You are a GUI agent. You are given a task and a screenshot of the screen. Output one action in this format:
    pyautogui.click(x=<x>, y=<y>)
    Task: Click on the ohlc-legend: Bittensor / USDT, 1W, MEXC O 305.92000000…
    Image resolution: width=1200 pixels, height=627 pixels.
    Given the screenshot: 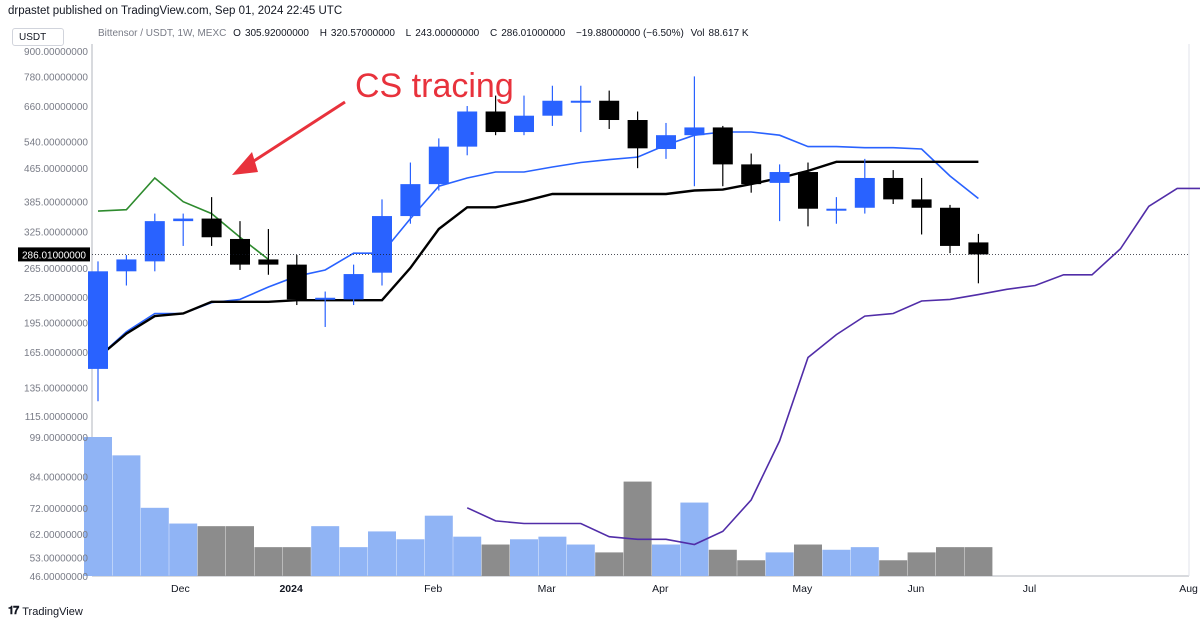 What is the action you would take?
    pyautogui.click(x=427, y=33)
    